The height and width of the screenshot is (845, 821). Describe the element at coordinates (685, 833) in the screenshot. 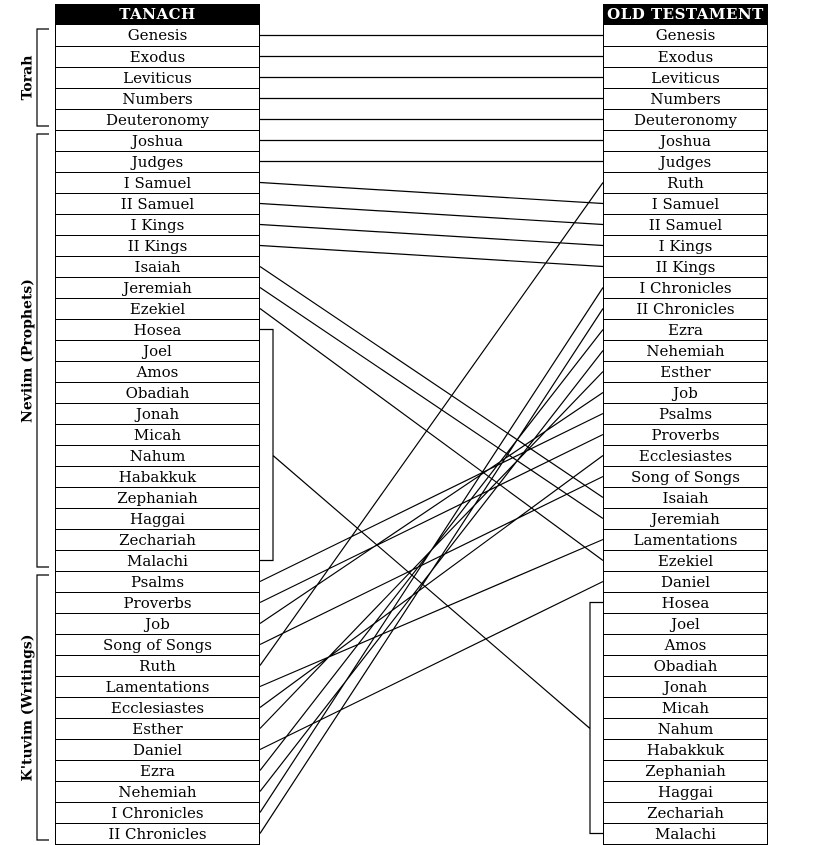

I see `old-testament-book-row: Malachi` at that location.